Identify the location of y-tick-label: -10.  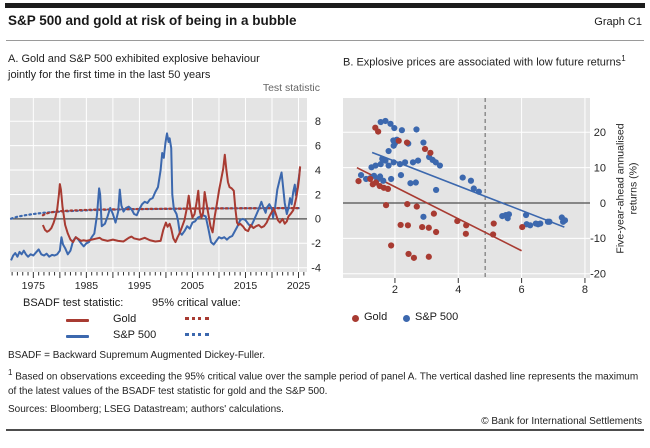
(598, 239).